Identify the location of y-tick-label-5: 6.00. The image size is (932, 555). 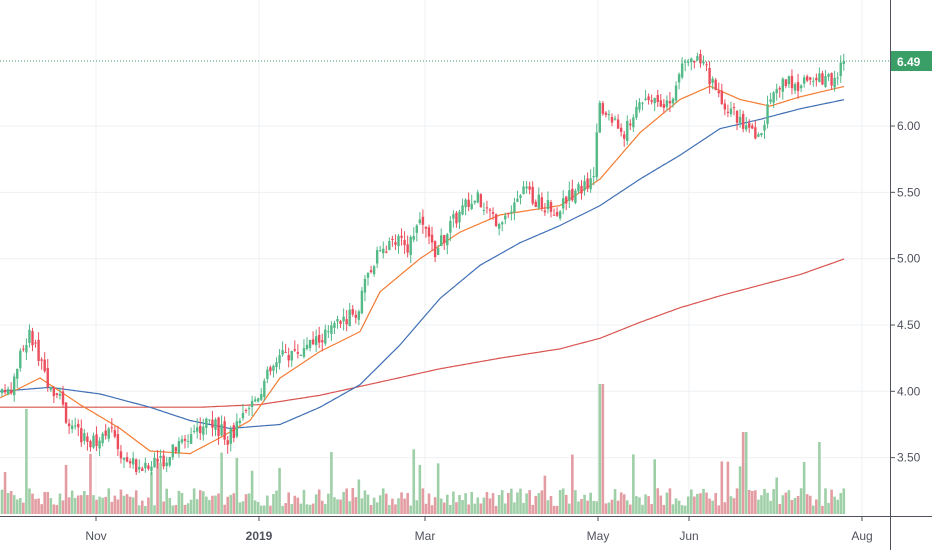
(909, 126).